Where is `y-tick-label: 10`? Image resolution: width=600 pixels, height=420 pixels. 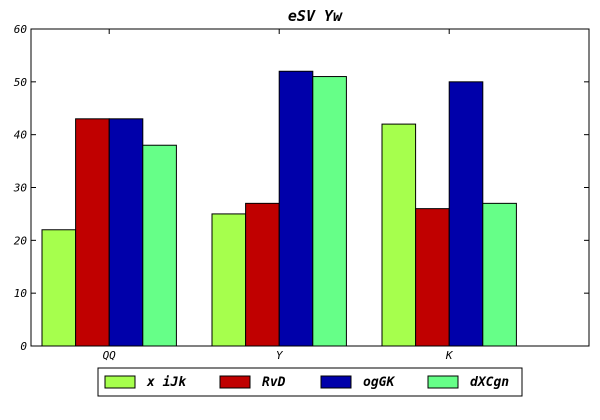 y-tick-label: 10 is located at coordinates (21, 293).